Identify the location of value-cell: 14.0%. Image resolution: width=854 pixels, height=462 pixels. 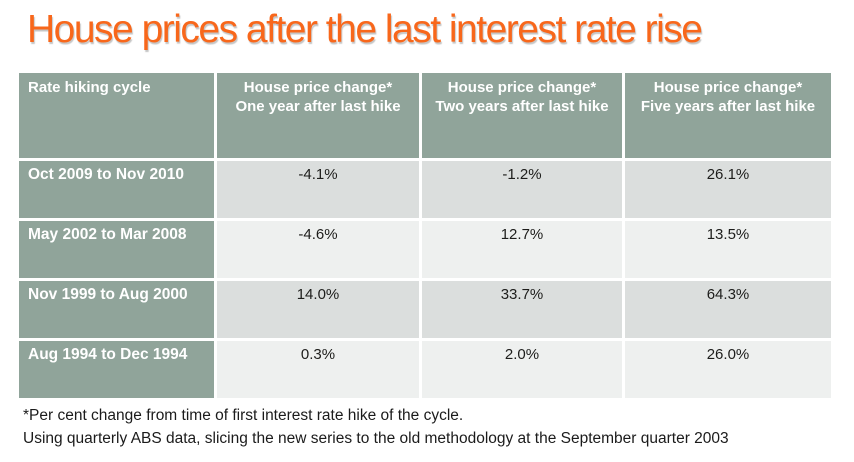
(318, 309).